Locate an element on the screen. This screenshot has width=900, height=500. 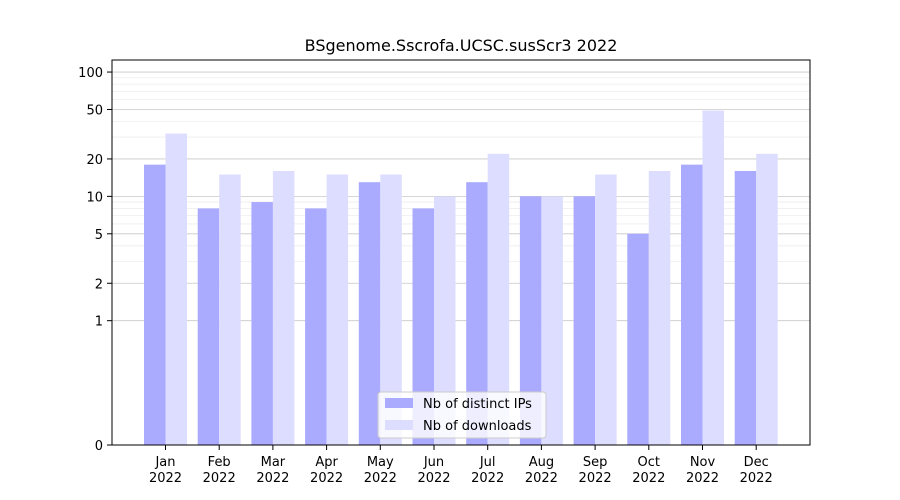
y-tick-label: 20 is located at coordinates (94, 160).